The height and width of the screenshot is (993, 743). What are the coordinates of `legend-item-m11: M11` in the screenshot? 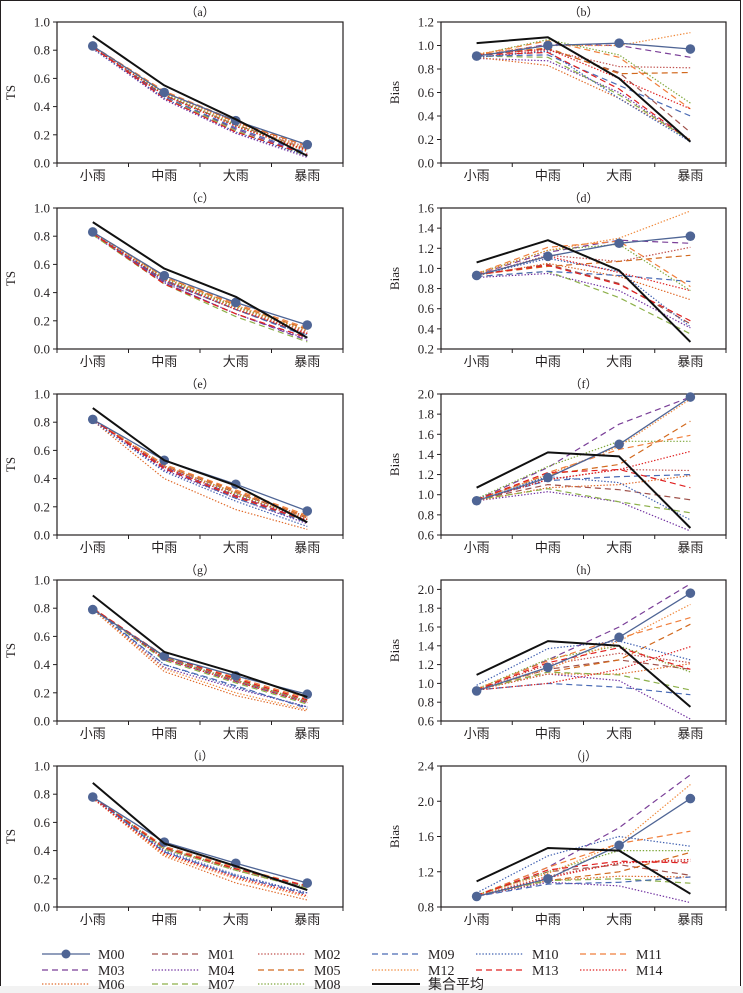 It's located at (621, 955).